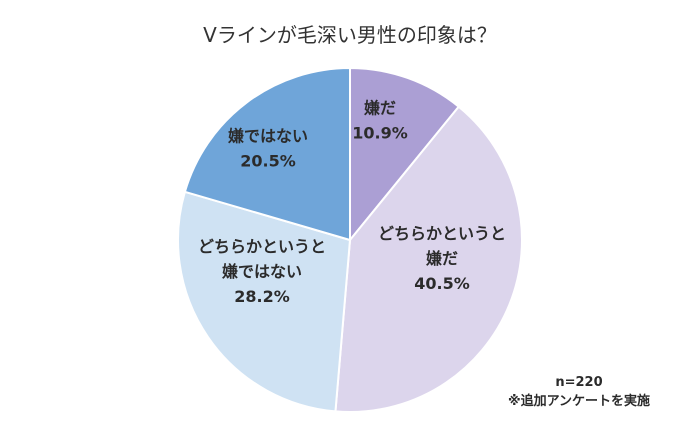 This screenshot has width=700, height=433. I want to click on slice-category-label-2-2: 嫌だ, so click(441, 258).